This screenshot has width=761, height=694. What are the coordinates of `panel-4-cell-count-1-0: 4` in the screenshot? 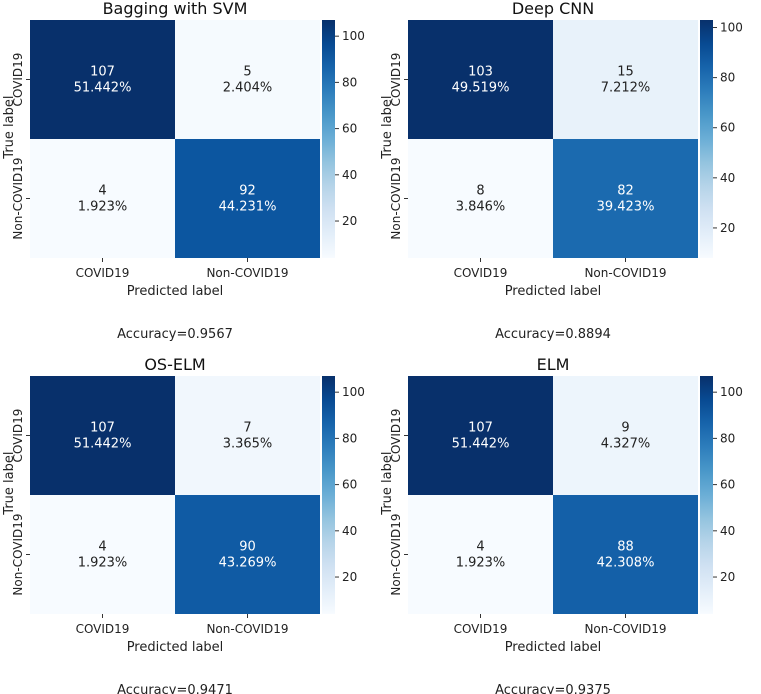 It's located at (480, 547).